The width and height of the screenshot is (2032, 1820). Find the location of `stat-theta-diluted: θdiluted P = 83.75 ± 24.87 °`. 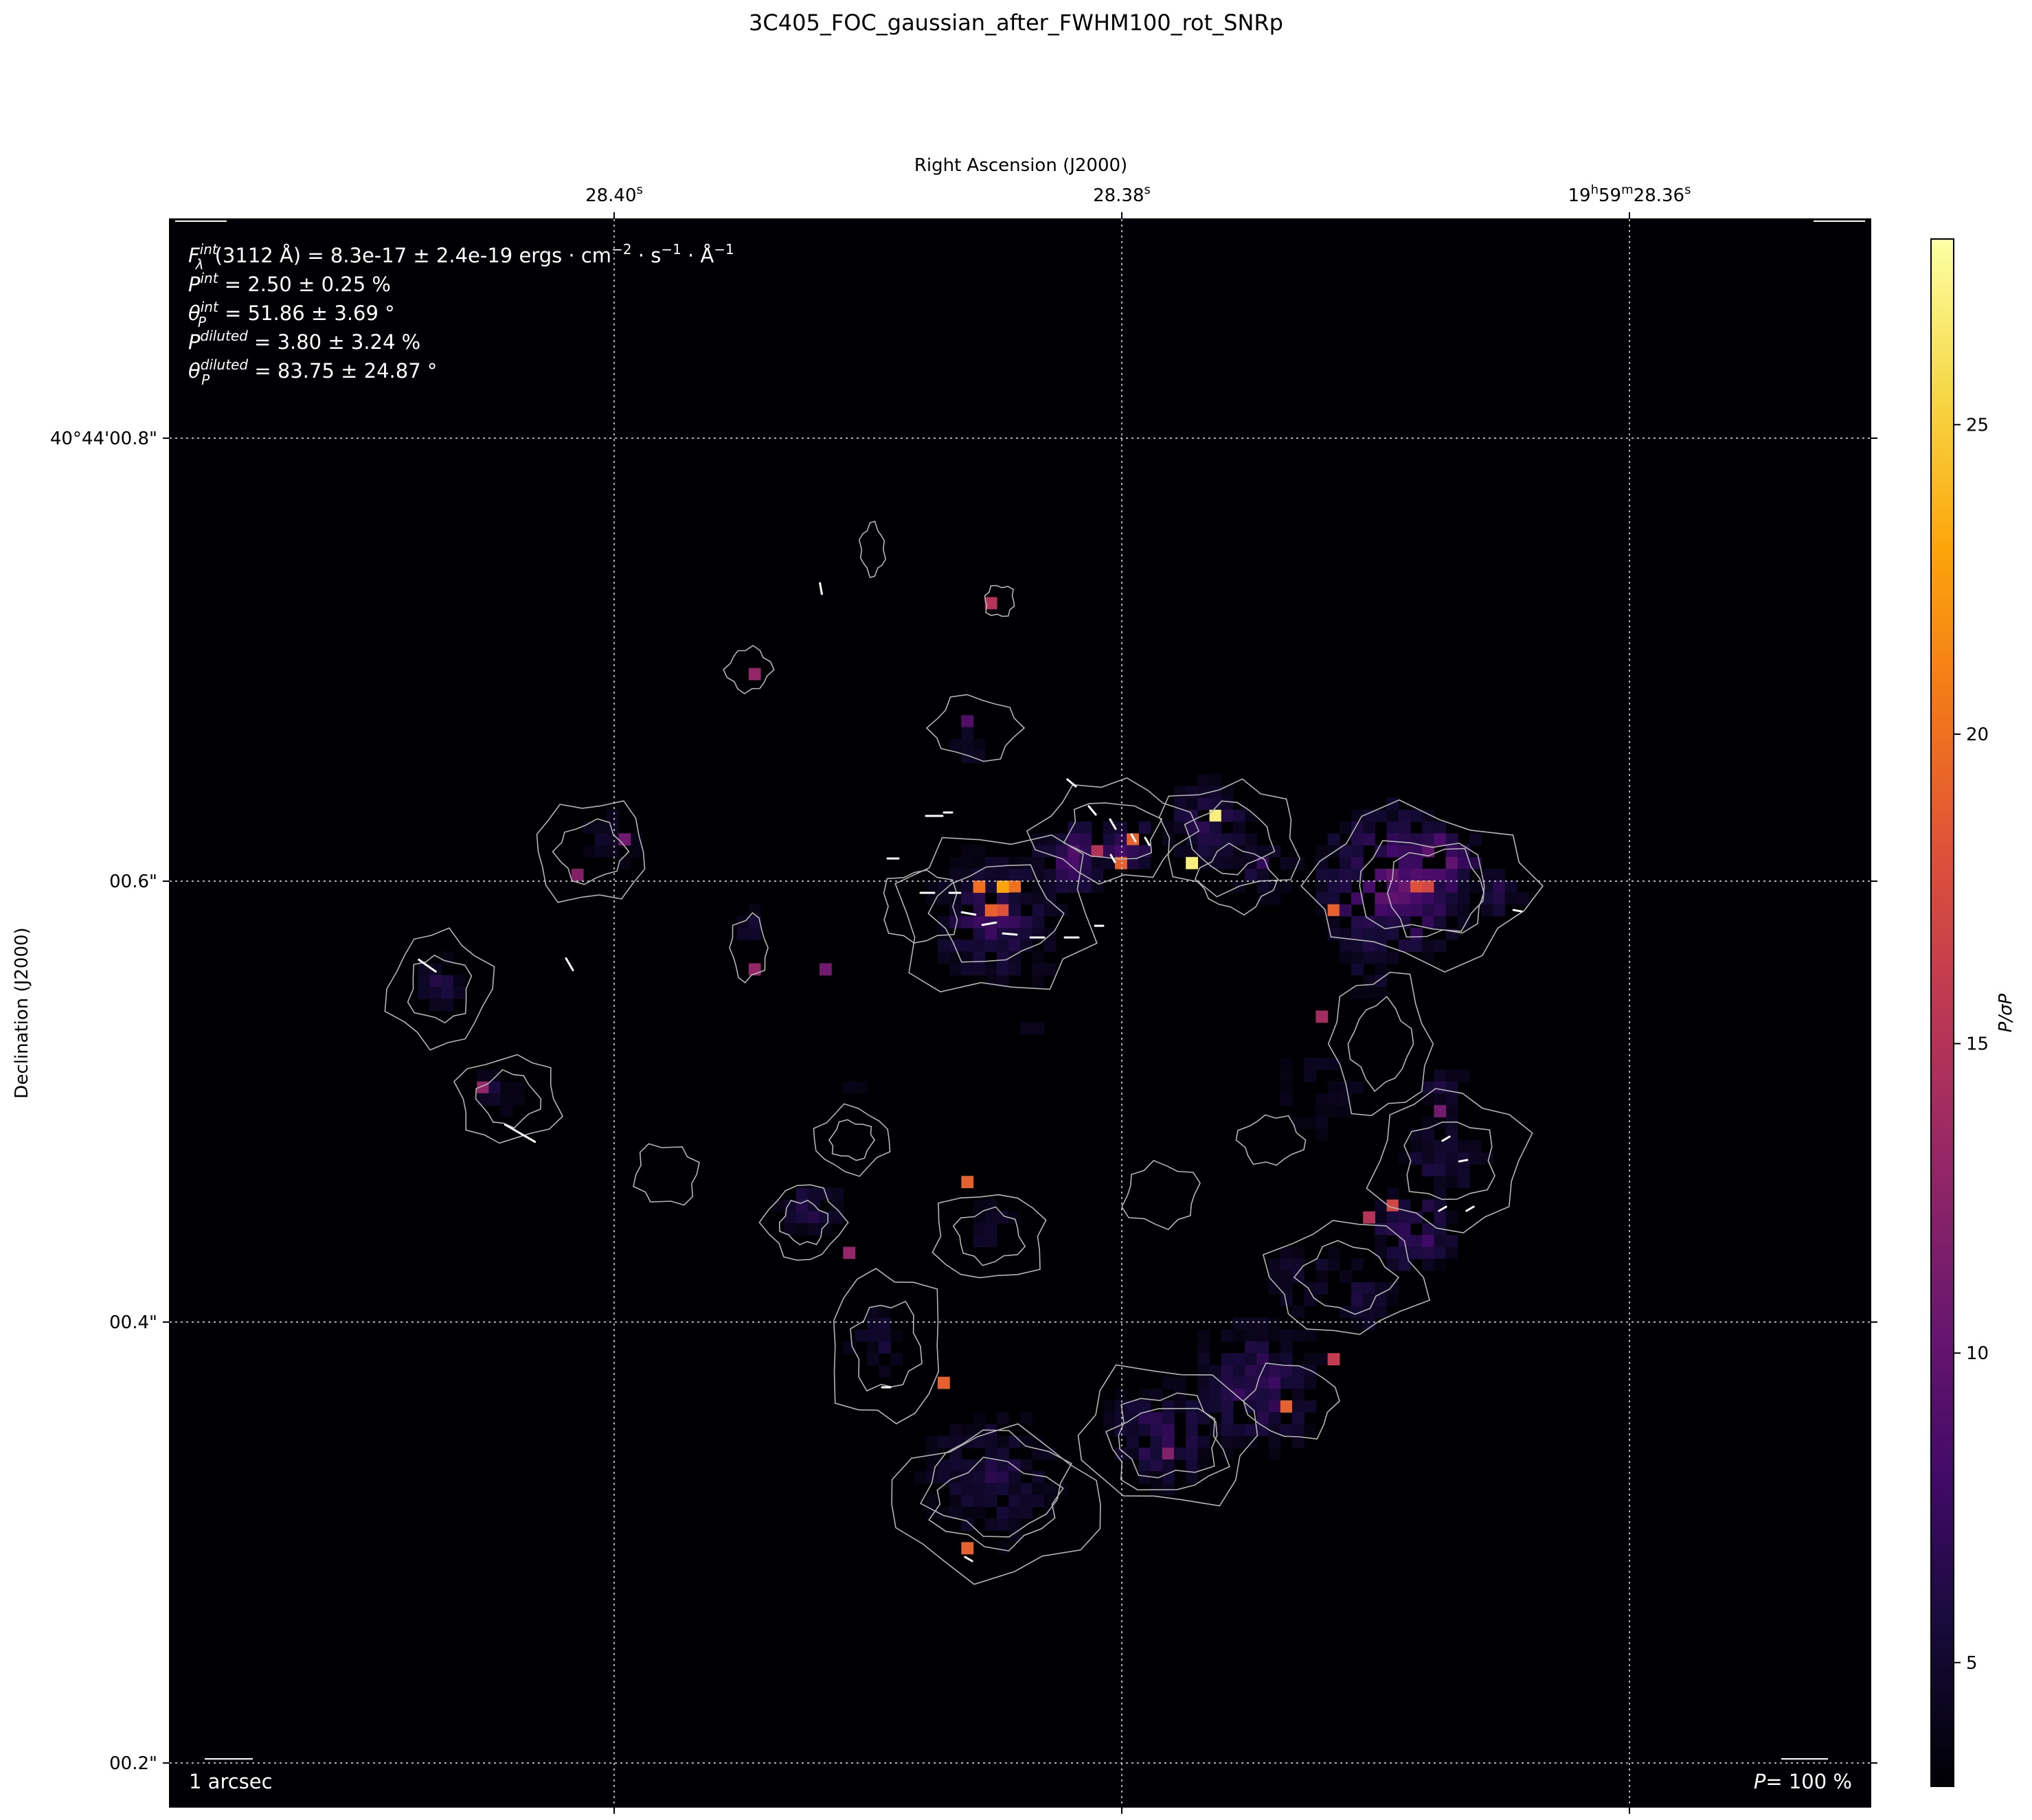

stat-theta-diluted: θdiluted P = 83.75 ± 24.87 ° is located at coordinates (312, 372).